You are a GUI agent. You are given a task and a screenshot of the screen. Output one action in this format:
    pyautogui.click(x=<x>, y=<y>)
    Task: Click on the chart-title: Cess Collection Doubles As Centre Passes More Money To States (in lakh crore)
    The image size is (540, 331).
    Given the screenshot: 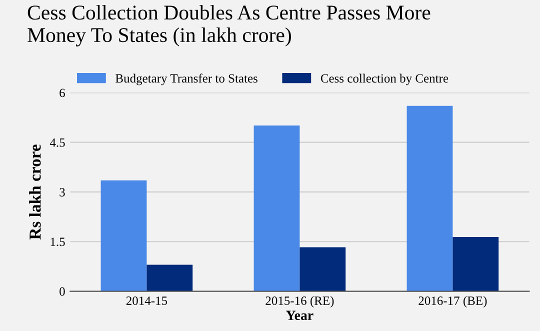 What is the action you would take?
    pyautogui.click(x=229, y=25)
    